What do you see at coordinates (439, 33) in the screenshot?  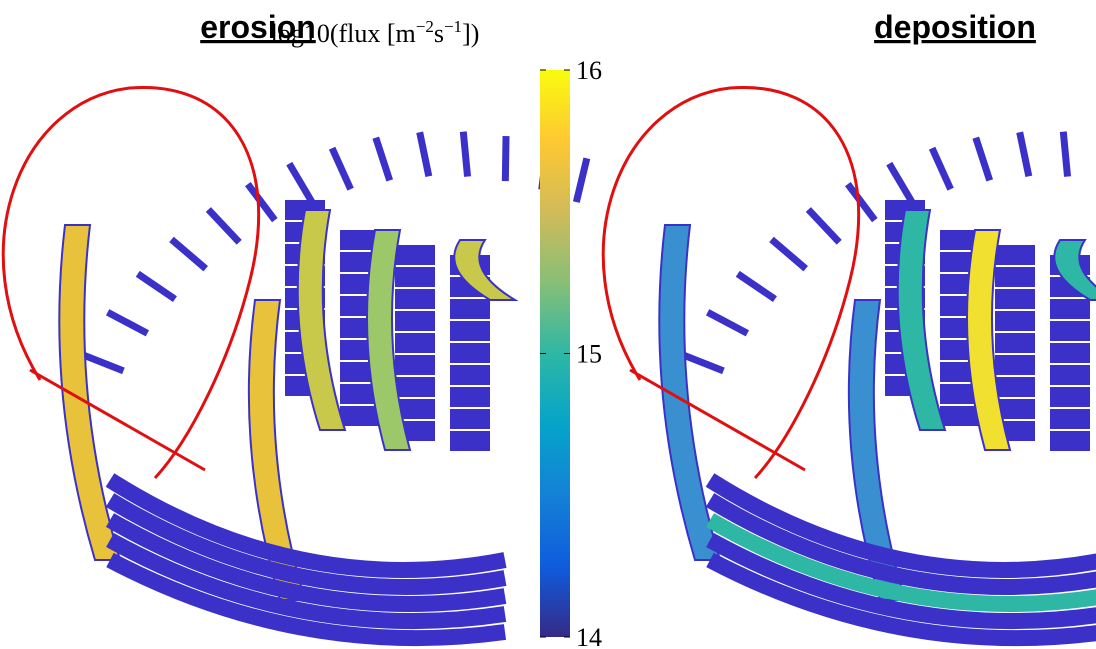 I see `label-part: s` at bounding box center [439, 33].